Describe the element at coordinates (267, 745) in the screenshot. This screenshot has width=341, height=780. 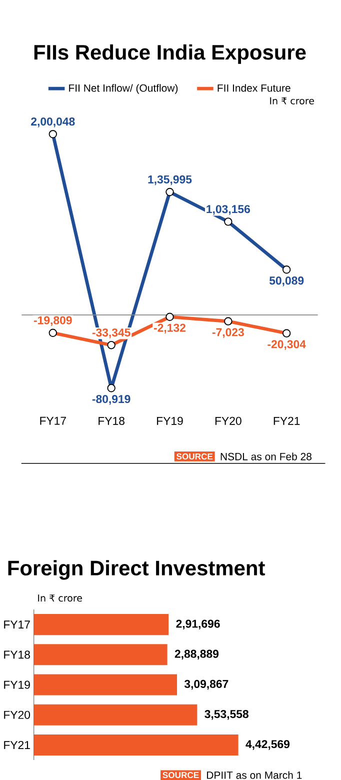
I see `data-label: 4,42,569` at that location.